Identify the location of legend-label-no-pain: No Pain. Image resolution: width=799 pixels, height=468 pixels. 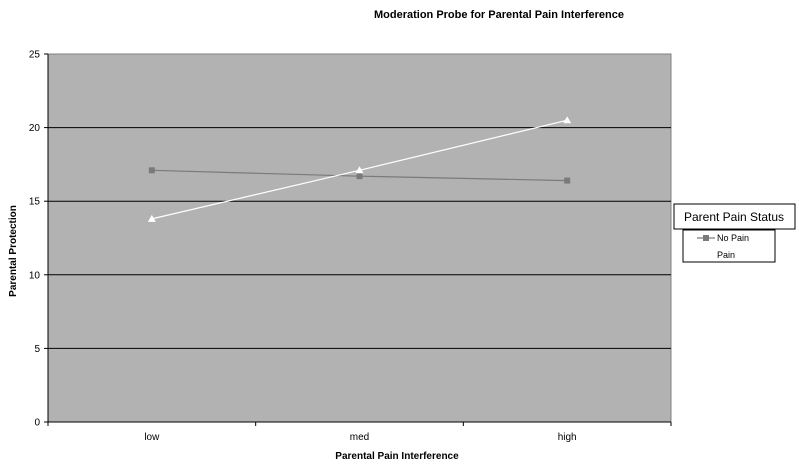
(733, 238).